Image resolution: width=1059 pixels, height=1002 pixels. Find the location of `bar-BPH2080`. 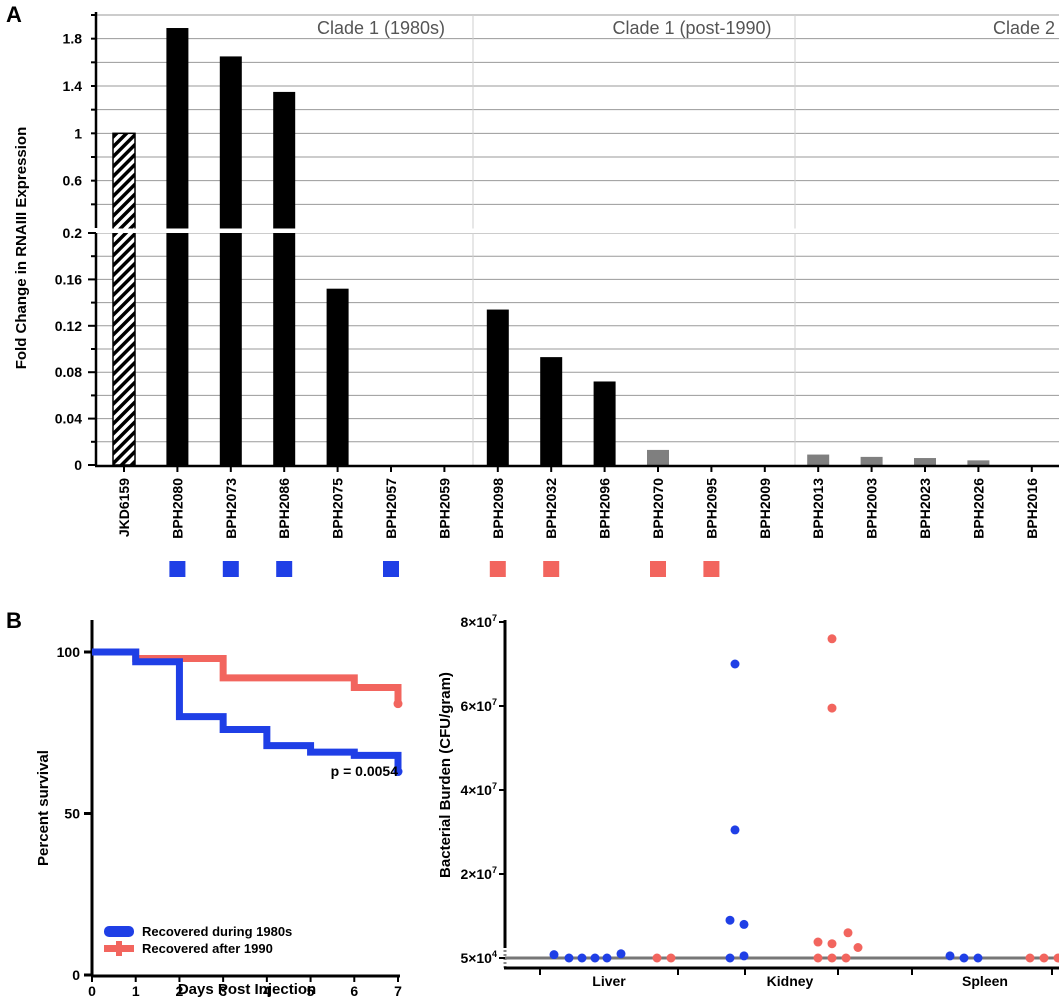

bar-BPH2080 is located at coordinates (177, 247).